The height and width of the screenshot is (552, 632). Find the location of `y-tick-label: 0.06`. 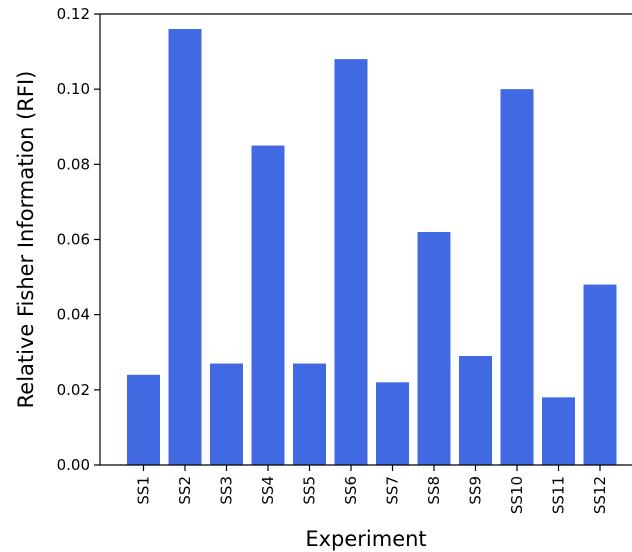

y-tick-label: 0.06 is located at coordinates (73, 240).